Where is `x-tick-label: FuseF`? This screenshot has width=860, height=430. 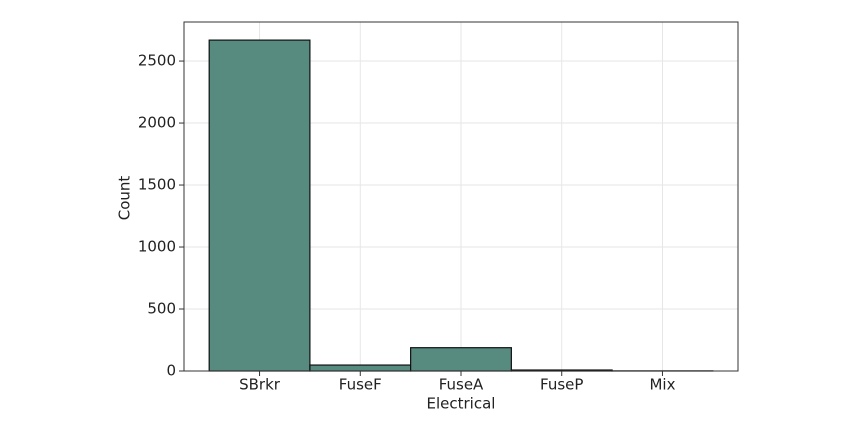
x-tick-label: FuseF is located at coordinates (360, 385).